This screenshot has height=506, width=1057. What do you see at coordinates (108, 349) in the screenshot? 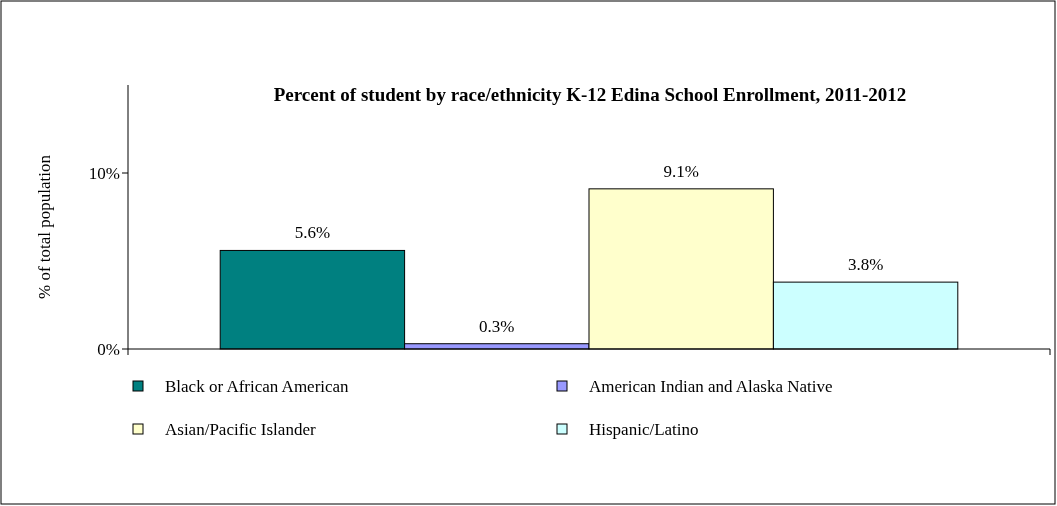
I see `y-tick-label: 0%` at bounding box center [108, 349].